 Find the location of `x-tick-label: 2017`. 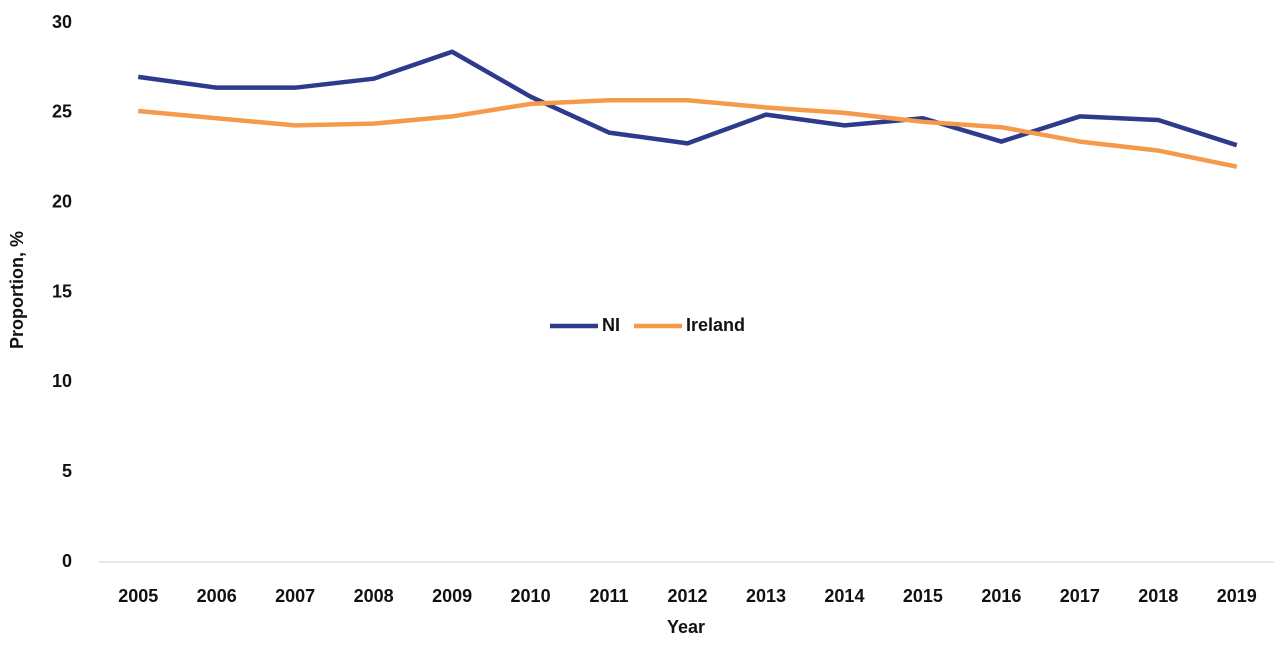

x-tick-label: 2017 is located at coordinates (1080, 596).